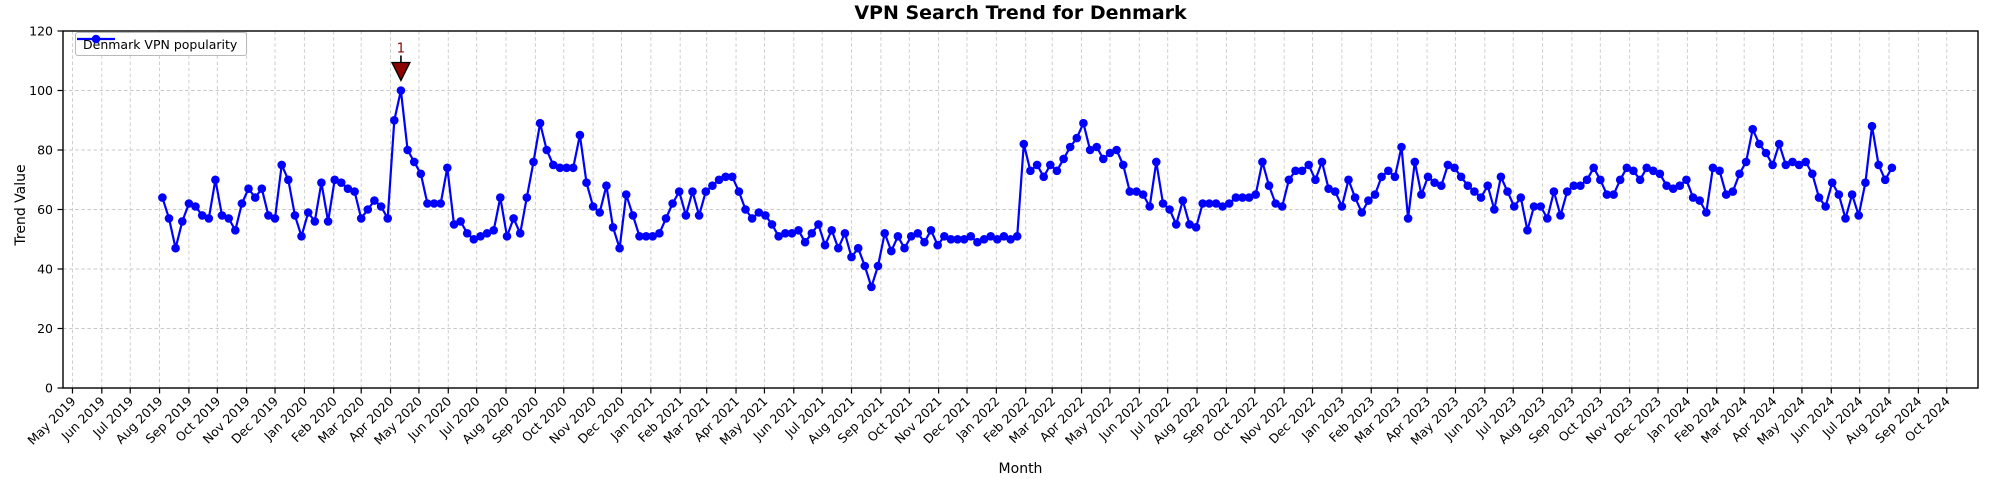 This screenshot has height=490, width=1990. I want to click on legend: Denmark VPN popularity, so click(161, 44).